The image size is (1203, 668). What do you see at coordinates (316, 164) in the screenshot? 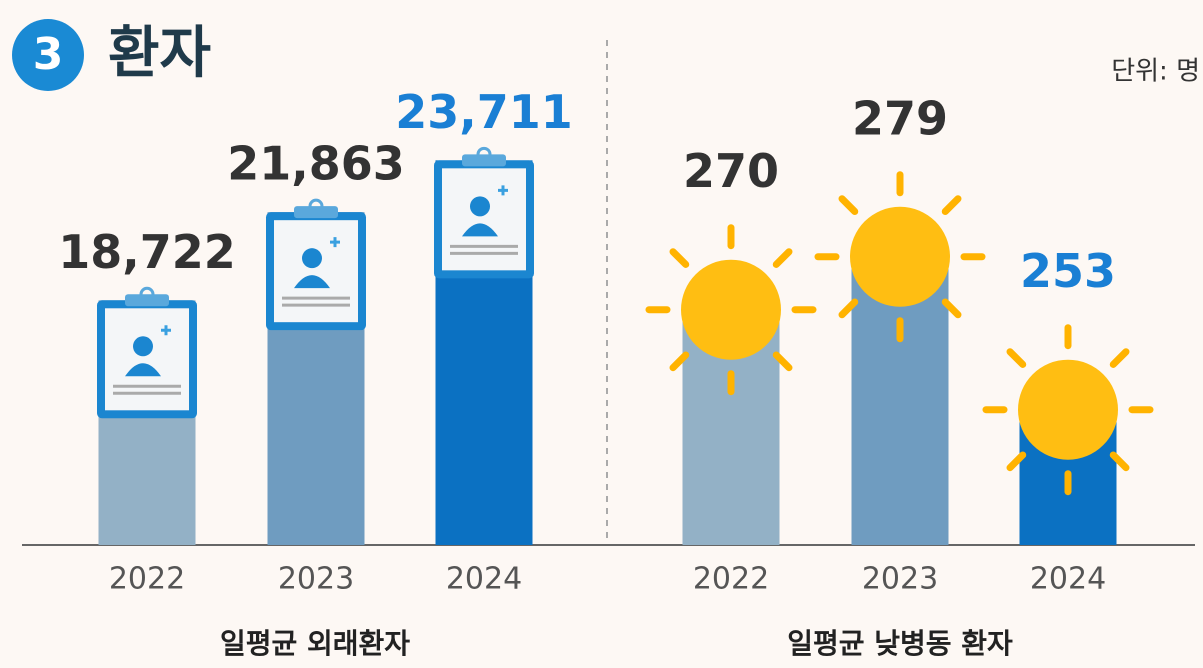
I see `value-label: 21,863` at bounding box center [316, 164].